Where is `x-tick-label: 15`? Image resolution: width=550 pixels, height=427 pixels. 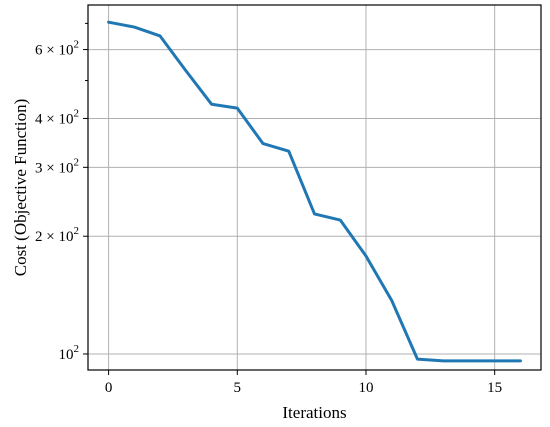
x-tick-label: 15 is located at coordinates (494, 388).